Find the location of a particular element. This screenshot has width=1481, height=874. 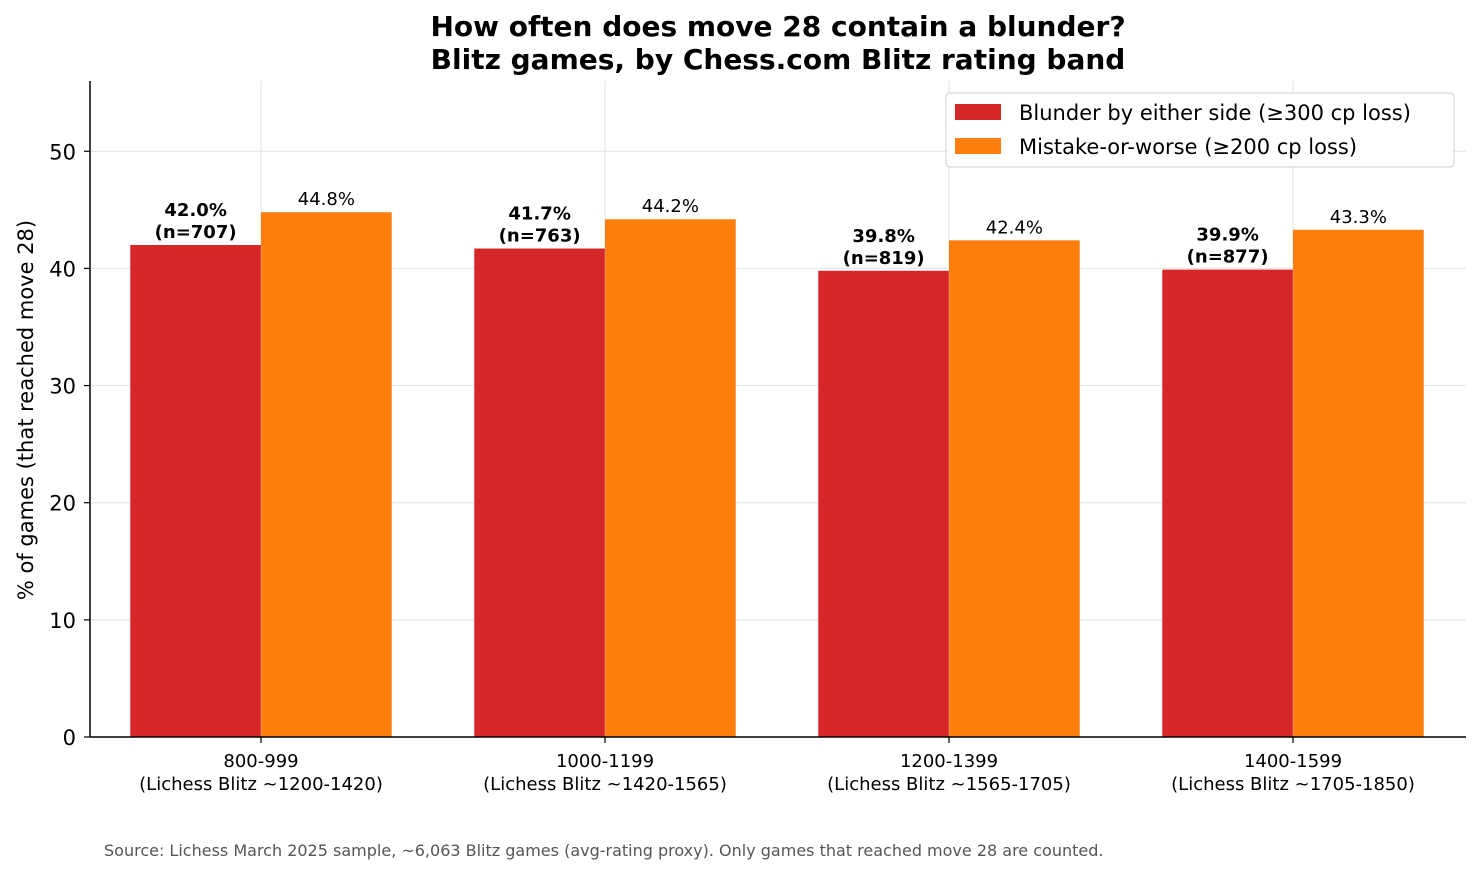

y-tick-label: 50 is located at coordinates (62, 152).